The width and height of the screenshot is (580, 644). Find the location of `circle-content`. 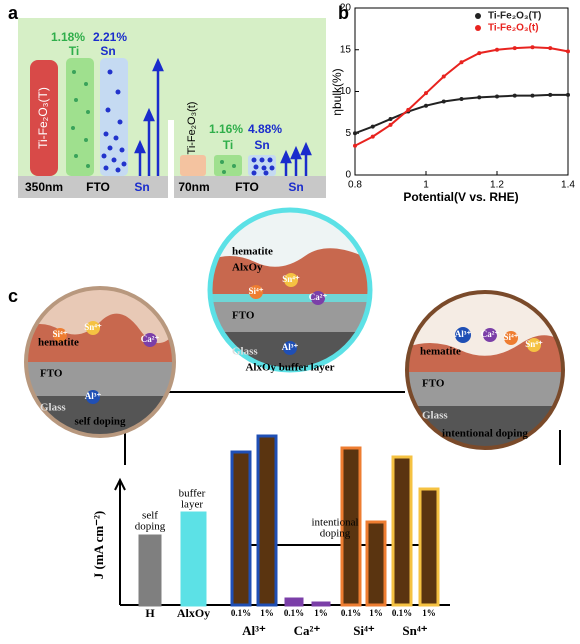

circle-content is located at coordinates (100, 362).